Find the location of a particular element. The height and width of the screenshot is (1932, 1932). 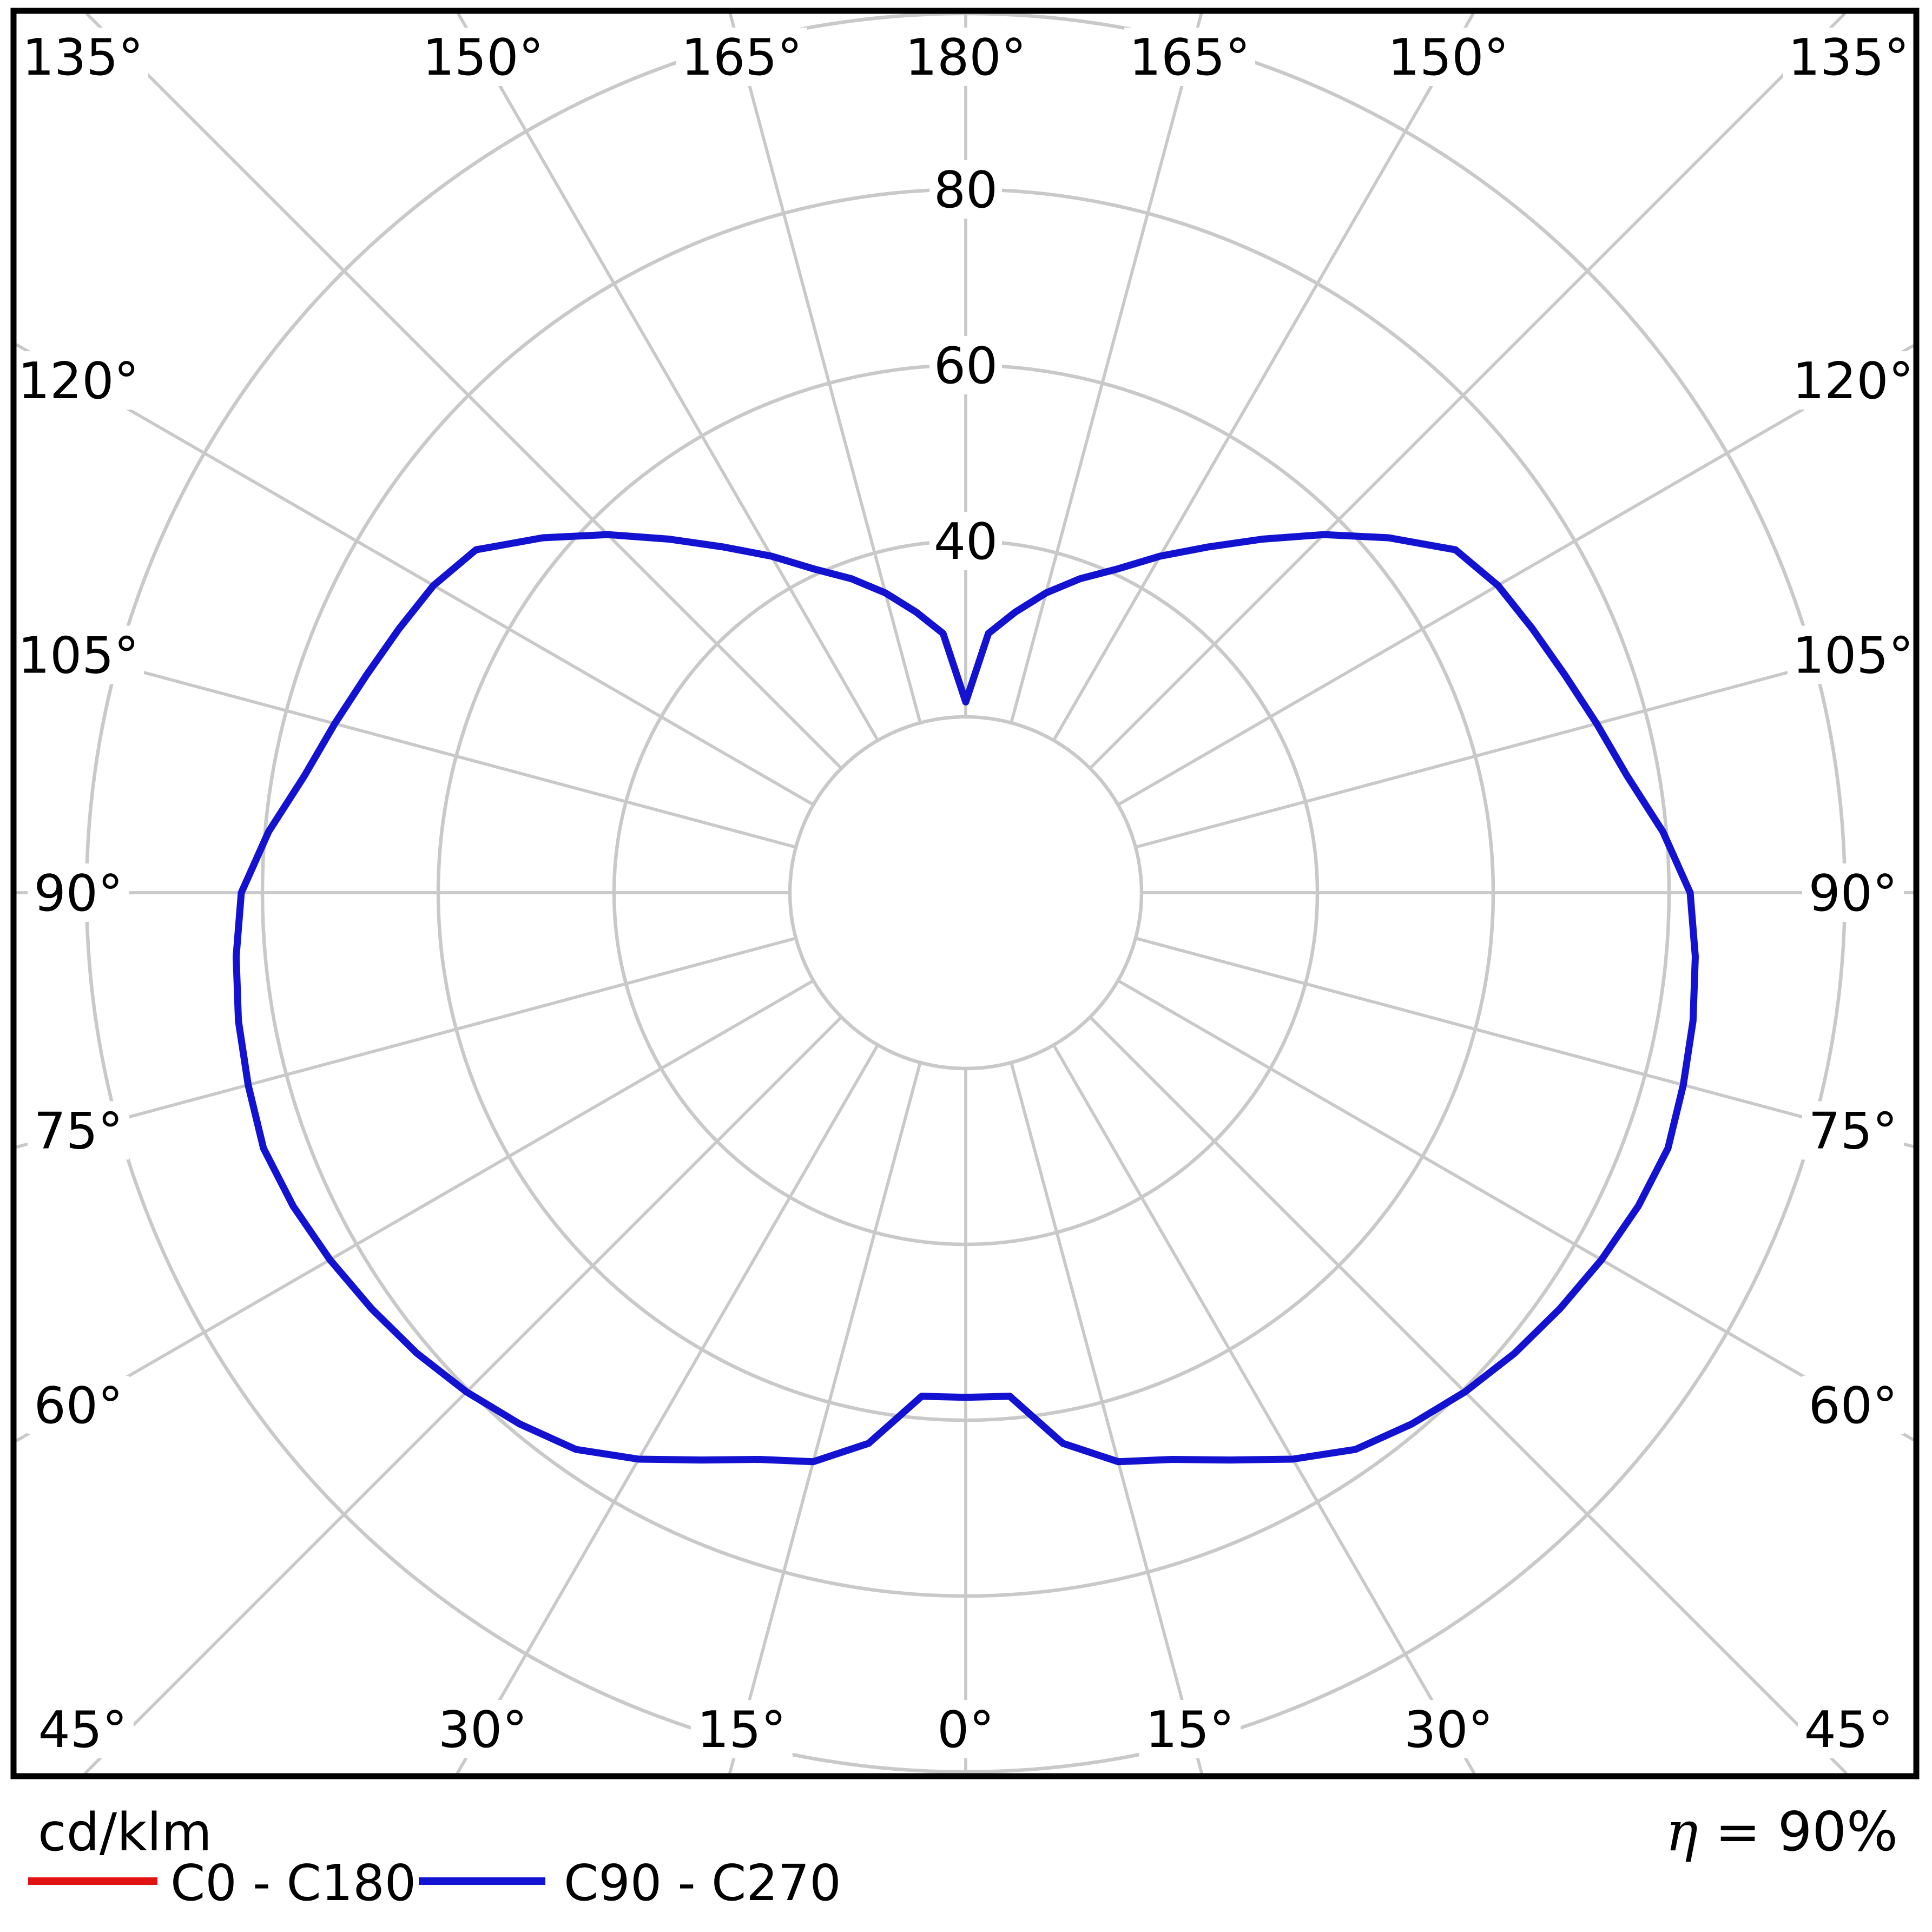

legend-label-0: C0 - C180 is located at coordinates (293, 1883).